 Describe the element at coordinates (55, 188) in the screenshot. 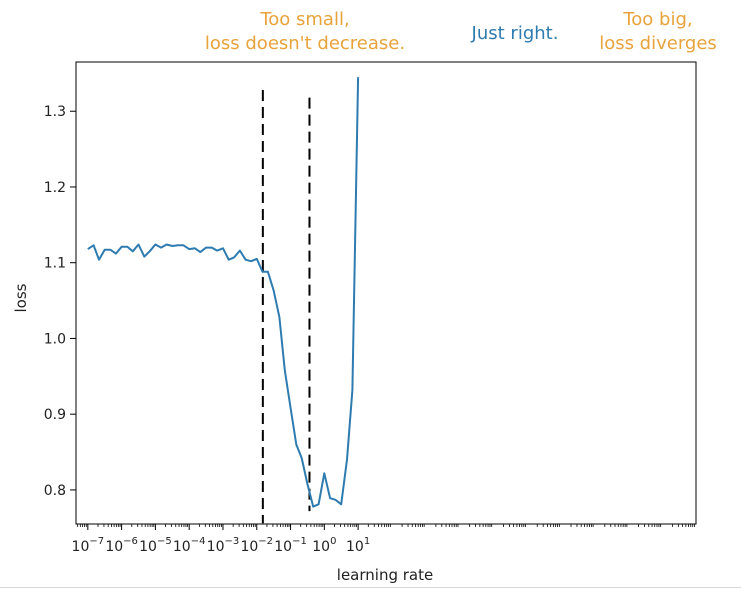

I see `y-tick-label: 1.2` at that location.